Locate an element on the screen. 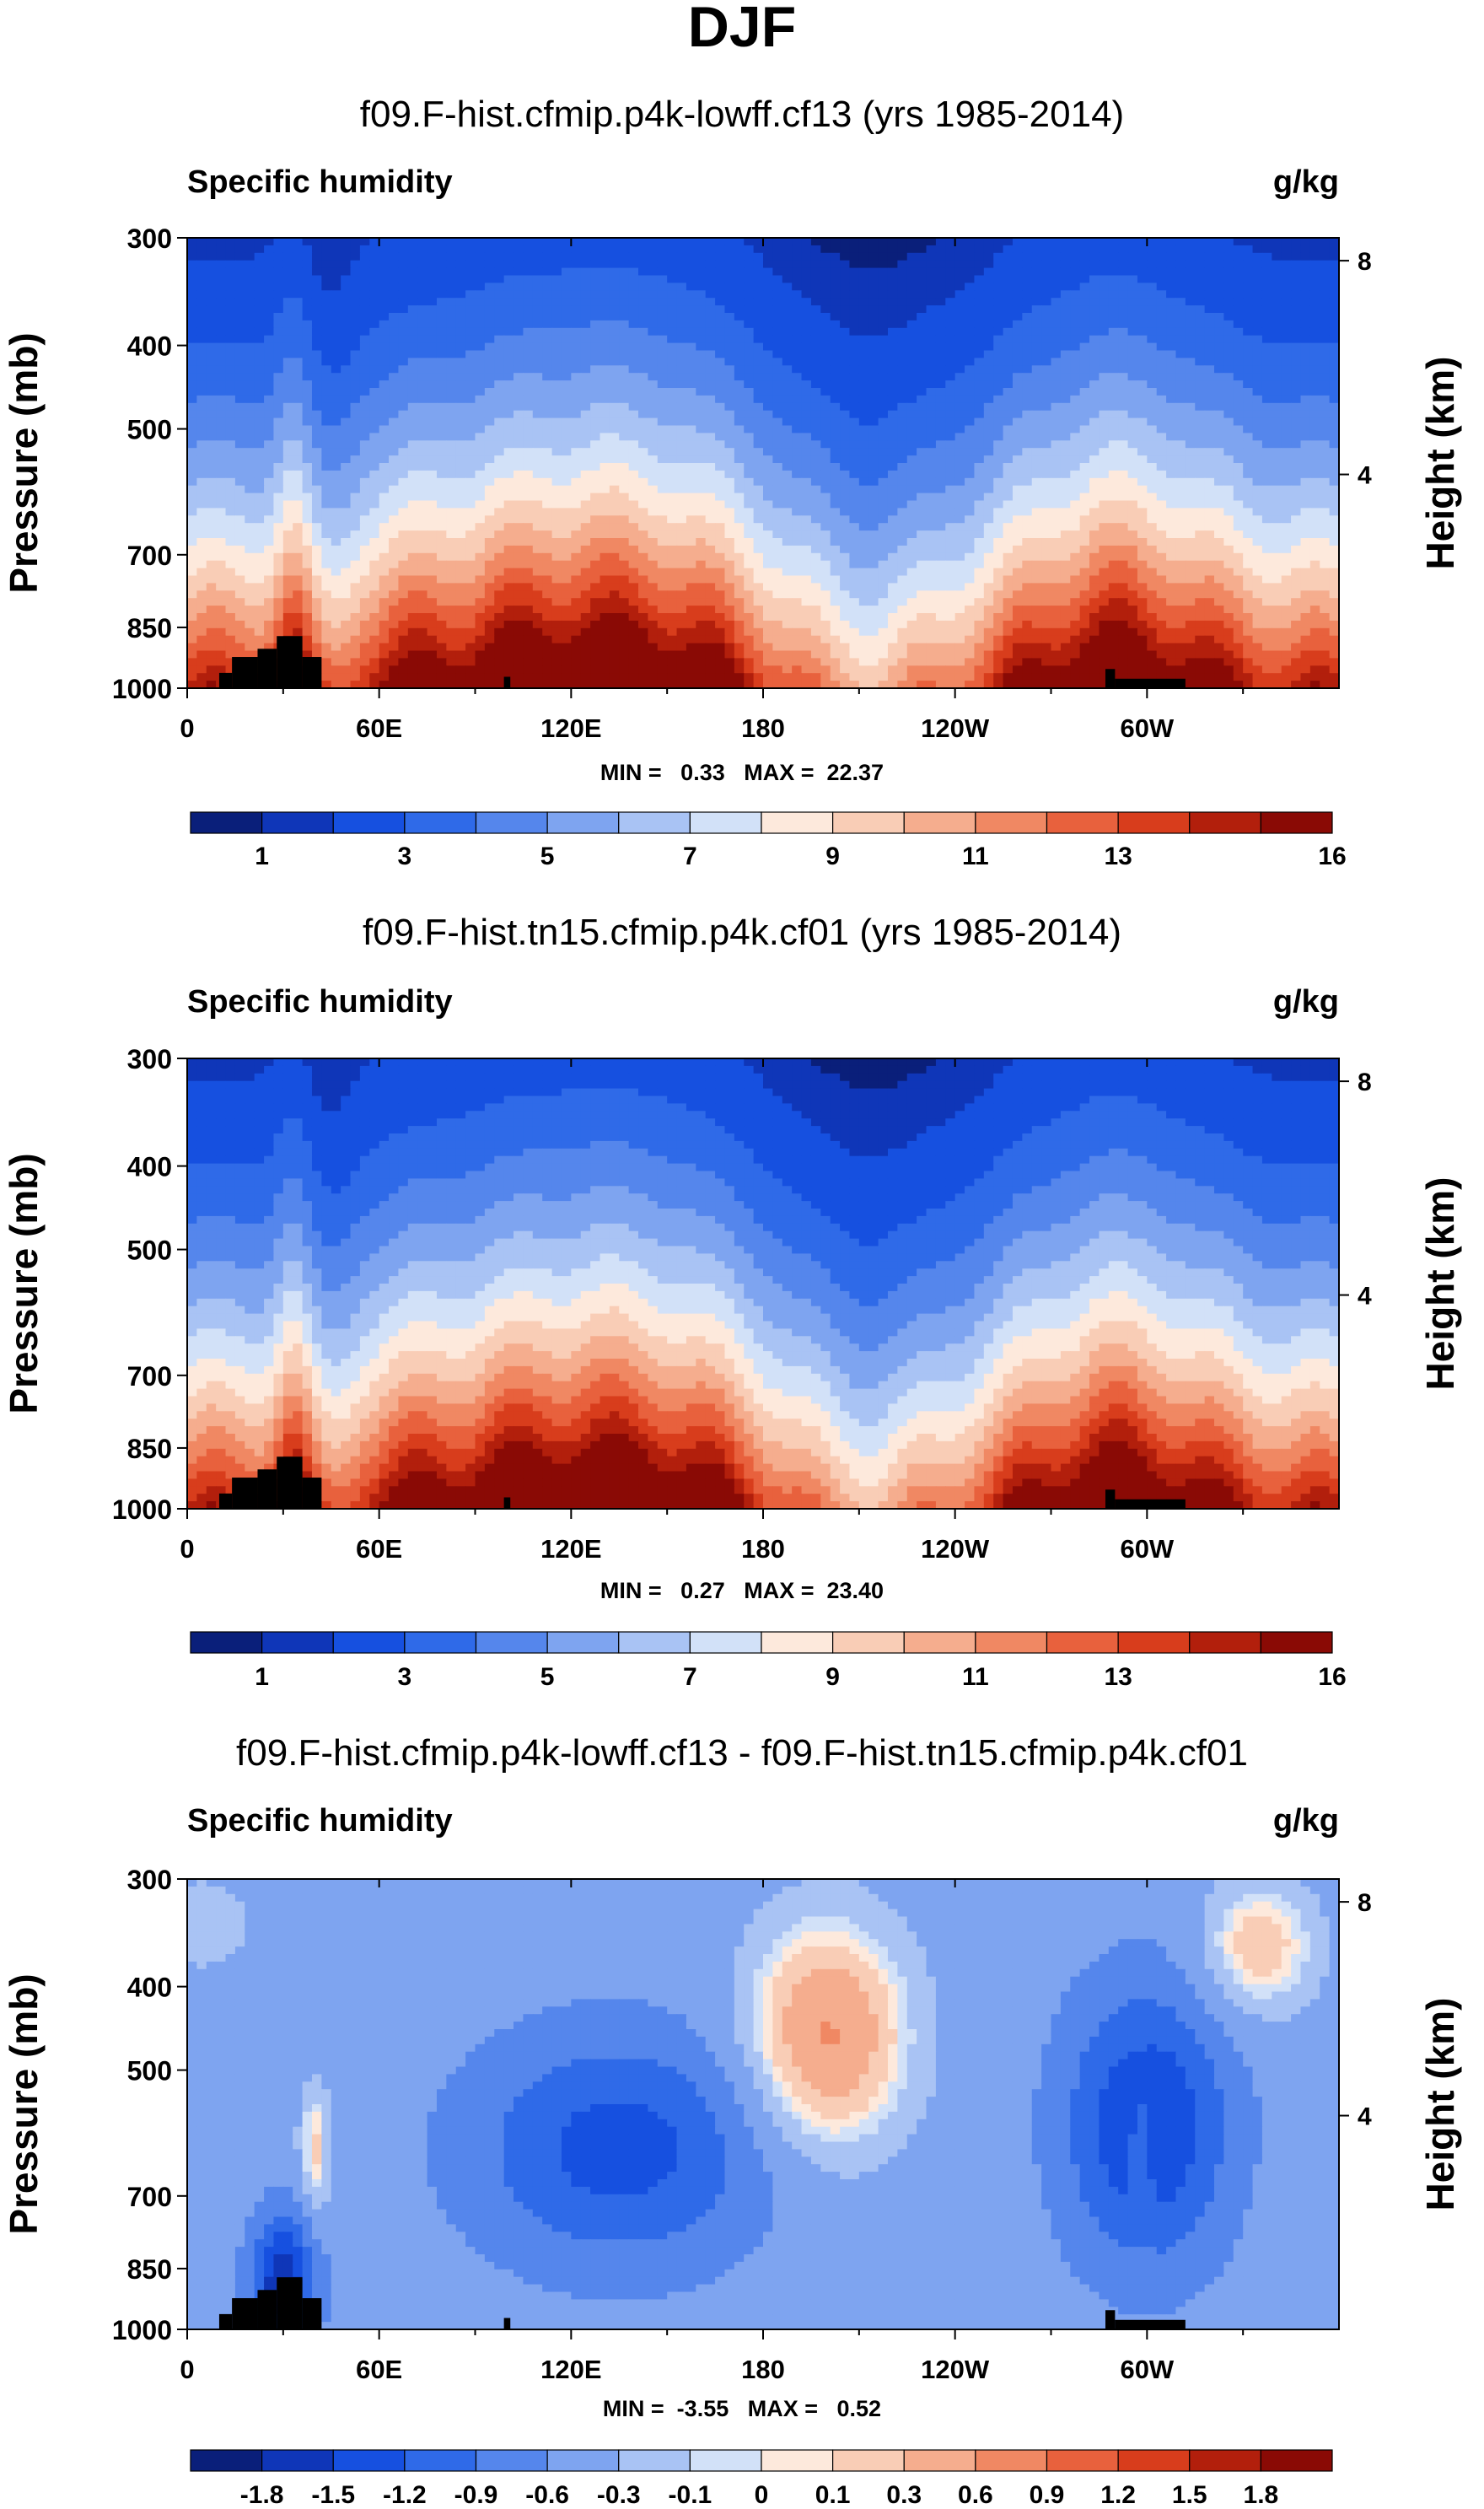 Image resolution: width=1484 pixels, height=2509 pixels. units-label: g/kg is located at coordinates (1306, 182).